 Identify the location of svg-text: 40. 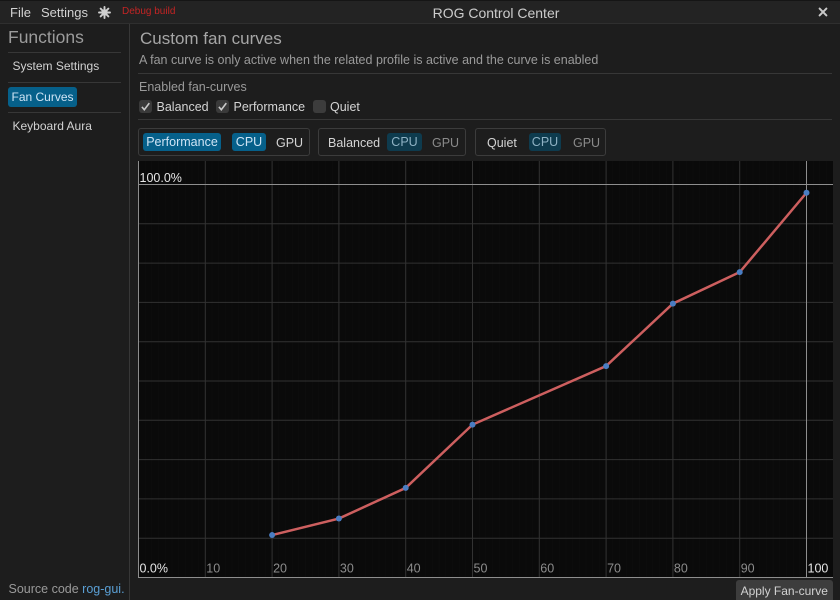
(414, 569).